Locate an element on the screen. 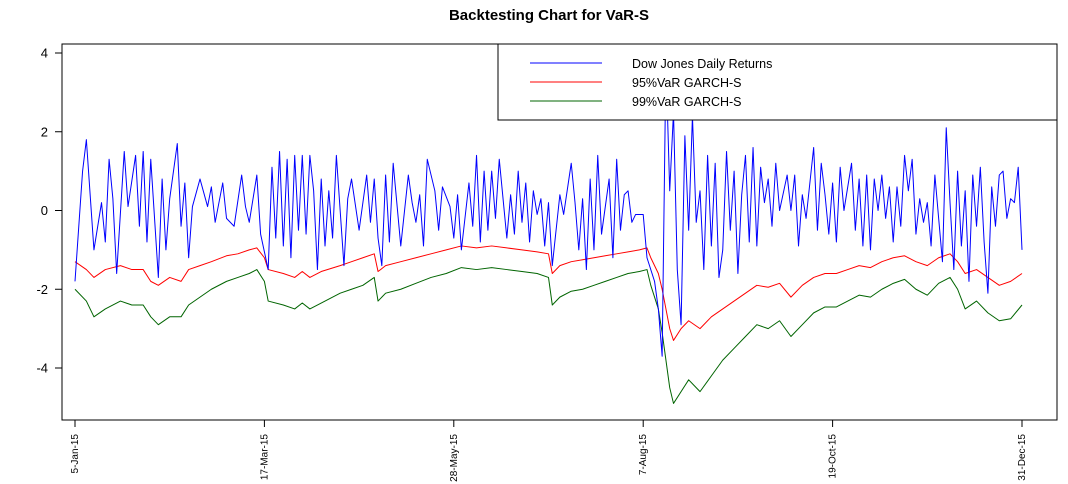 The image size is (1068, 484). y-tick-label: -4 is located at coordinates (42, 368).